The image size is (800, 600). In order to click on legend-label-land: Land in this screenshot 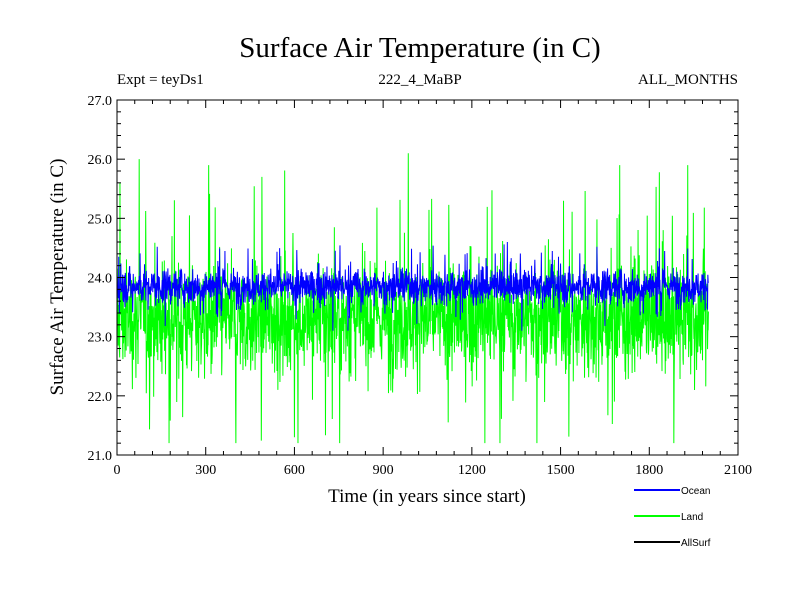, I will do `click(692, 517)`.